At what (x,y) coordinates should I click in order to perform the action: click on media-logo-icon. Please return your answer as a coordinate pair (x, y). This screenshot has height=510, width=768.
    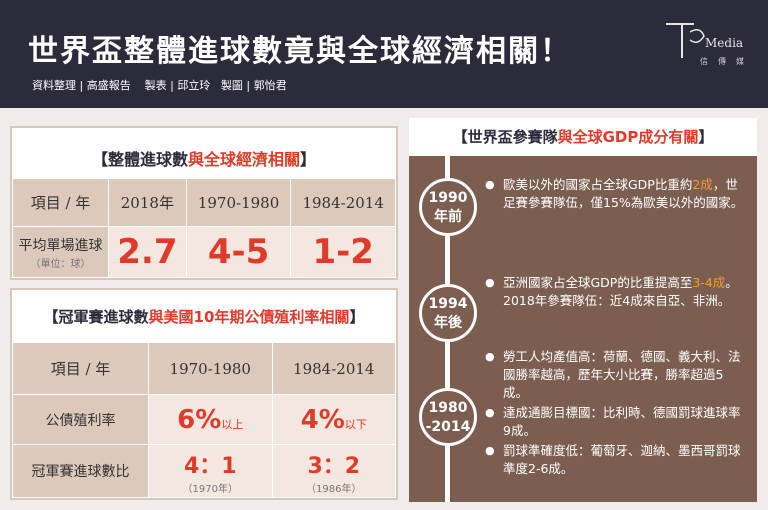
    Looking at the image, I should click on (685, 40).